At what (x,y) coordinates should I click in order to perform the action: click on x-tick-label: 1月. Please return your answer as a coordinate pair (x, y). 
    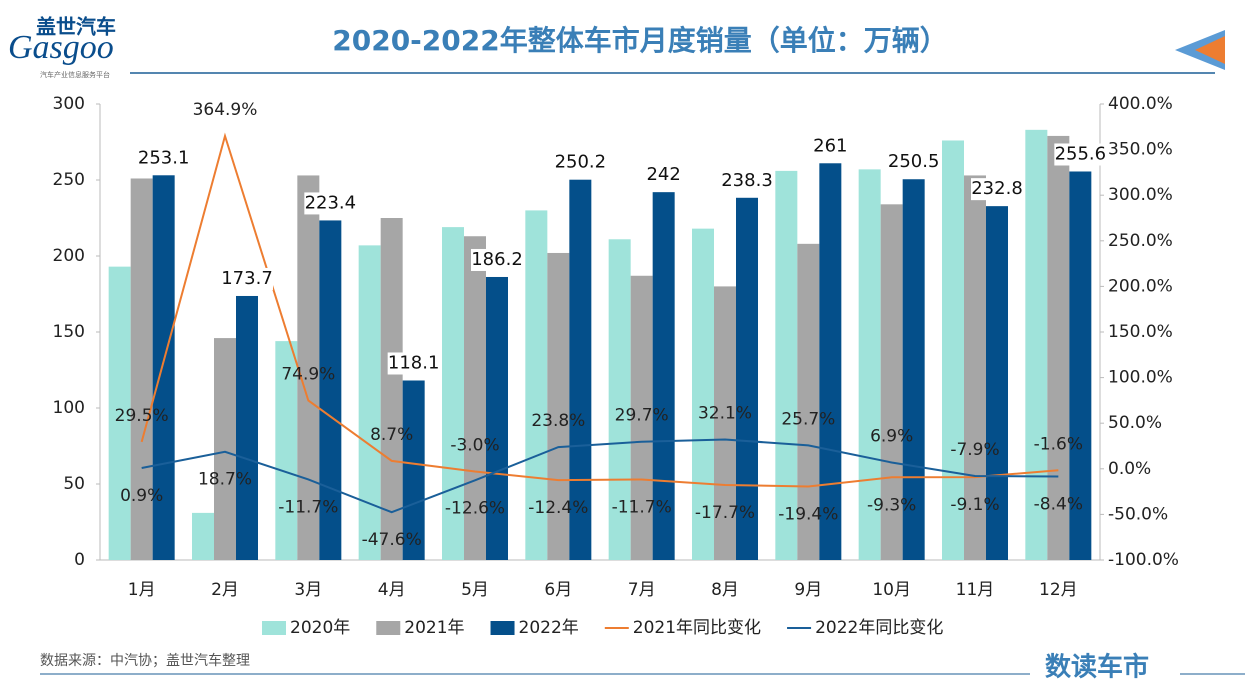
    Looking at the image, I should click on (142, 590).